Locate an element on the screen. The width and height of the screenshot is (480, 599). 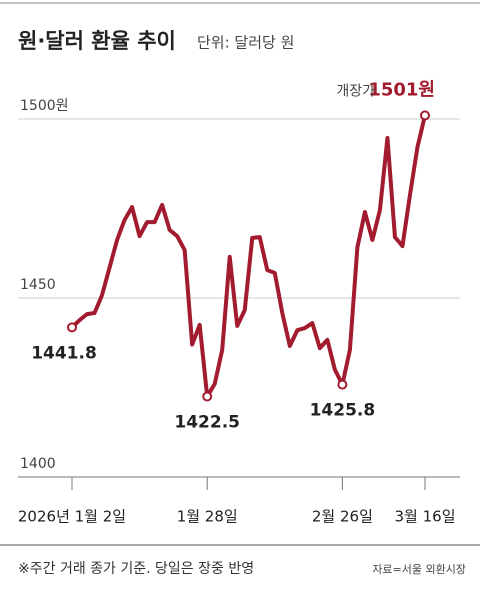
x-tick-label: 2월 26일 is located at coordinates (342, 517).